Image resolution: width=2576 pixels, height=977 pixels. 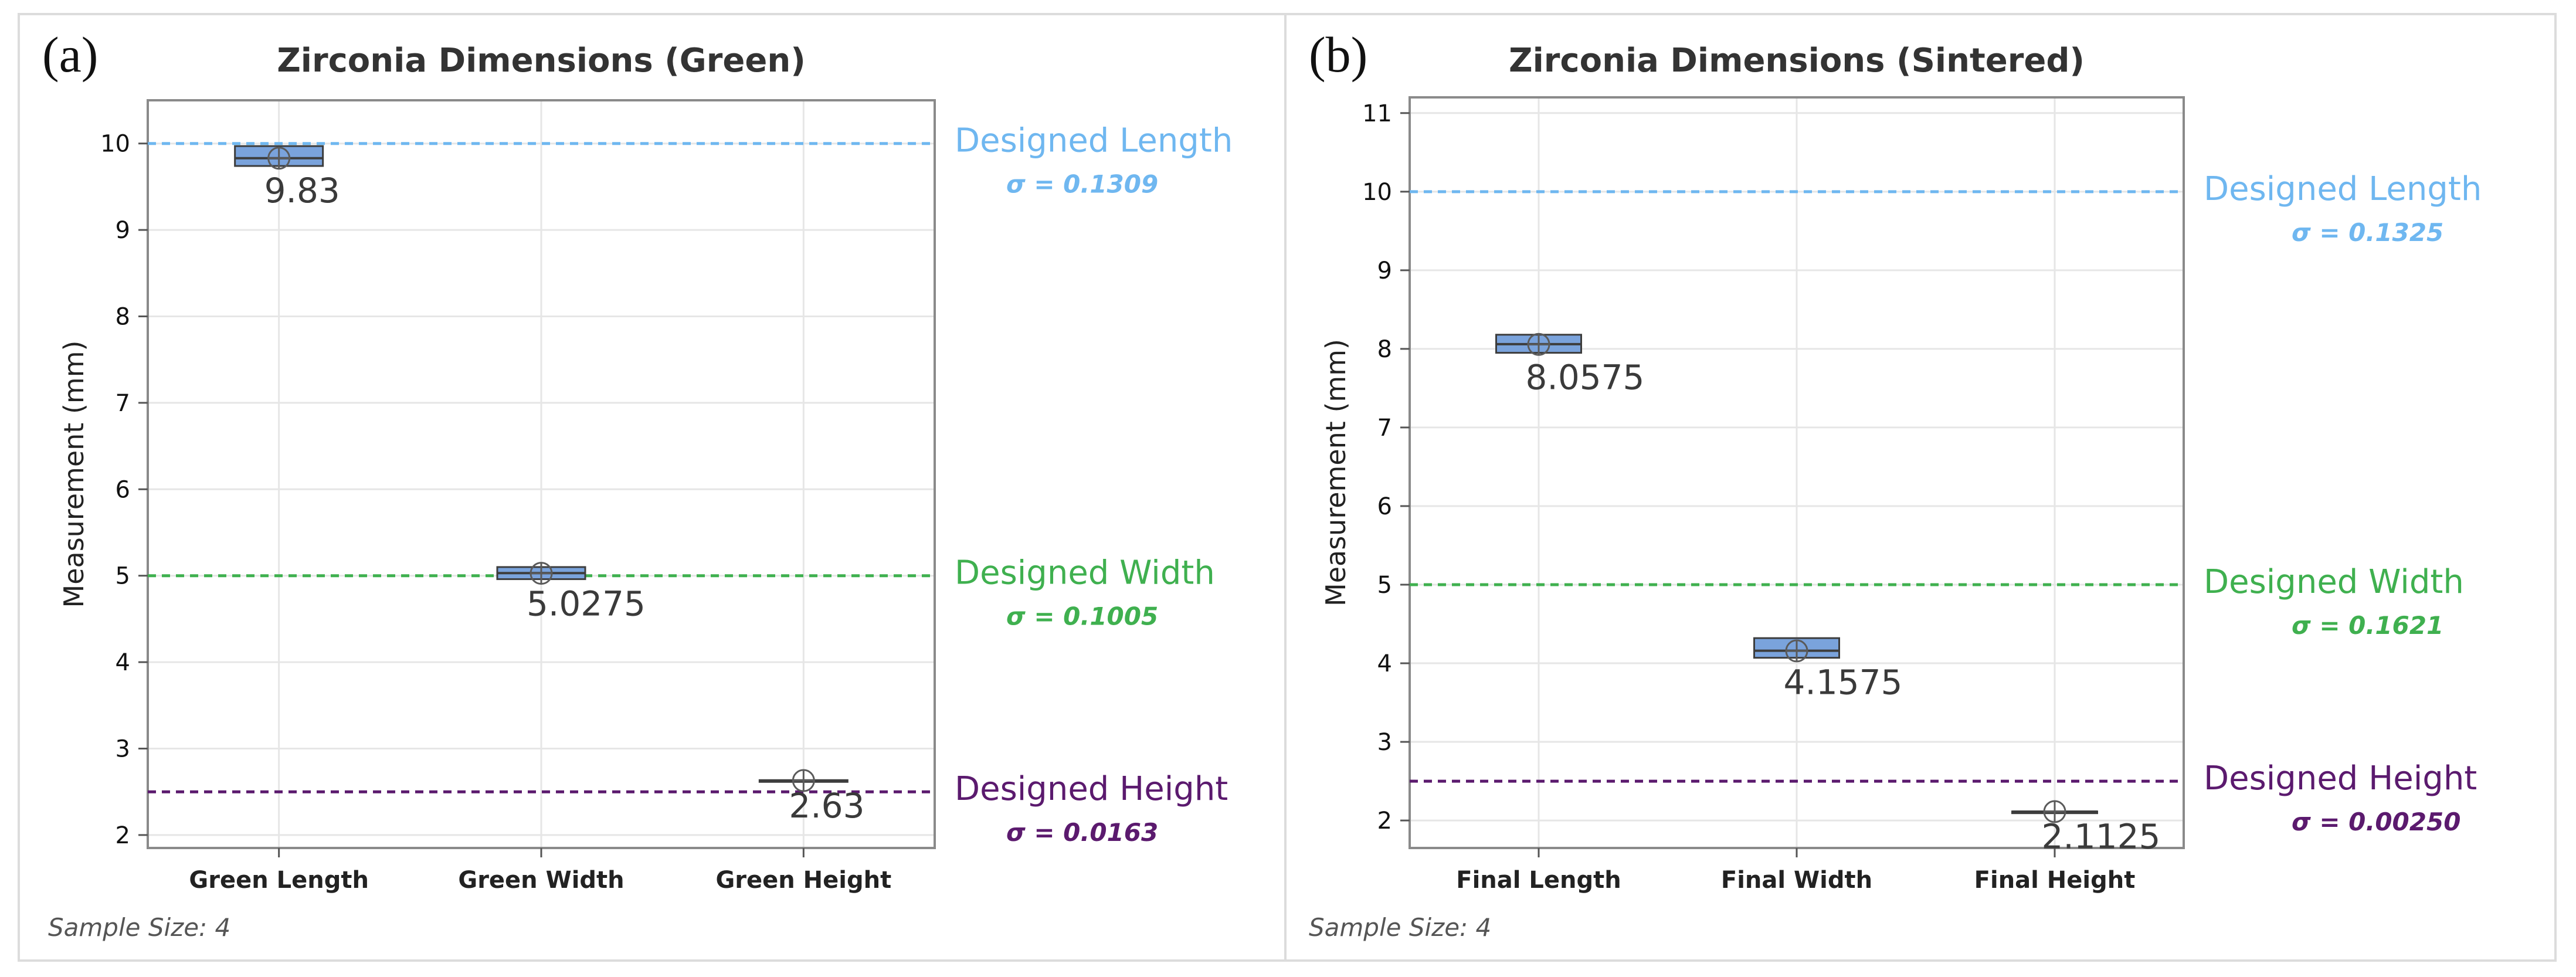 What do you see at coordinates (1082, 832) in the screenshot?
I see `sigma-label: σ = 0.0163` at bounding box center [1082, 832].